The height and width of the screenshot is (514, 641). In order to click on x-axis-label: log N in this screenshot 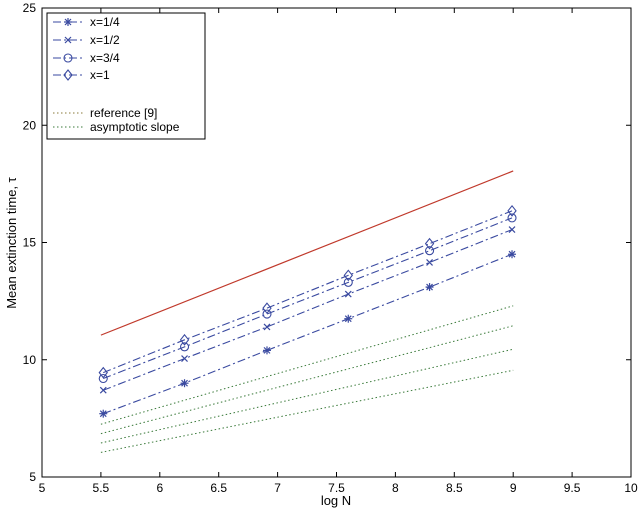, I will do `click(336, 500)`.